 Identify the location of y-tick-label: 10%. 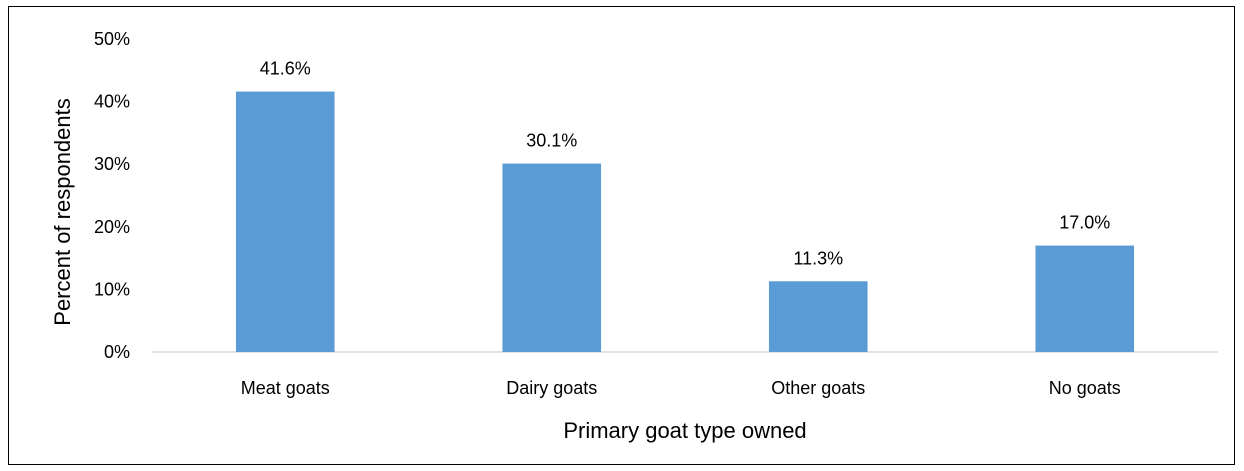
(112, 289).